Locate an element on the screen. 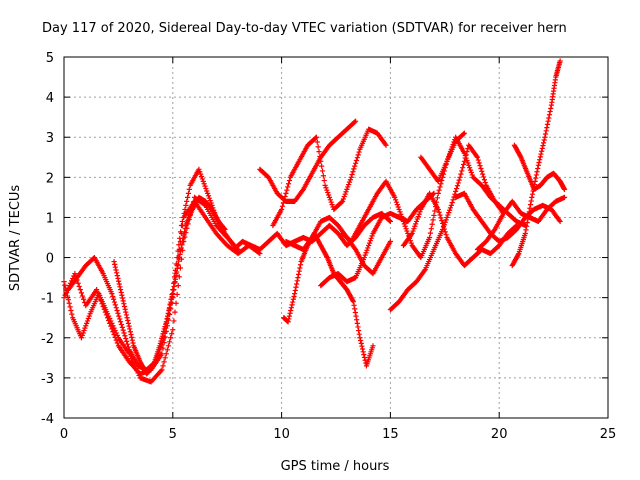  series-sat-g is located at coordinates (329, 177).